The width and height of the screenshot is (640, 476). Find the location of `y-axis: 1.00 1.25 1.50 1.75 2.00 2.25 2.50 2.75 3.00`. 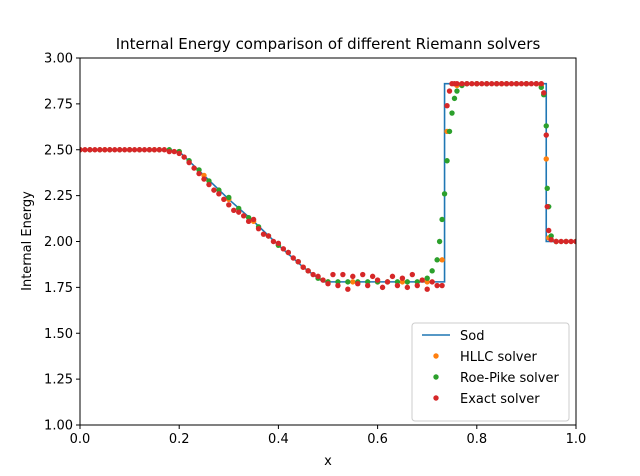

y-axis: 1.00 1.25 1.50 1.75 2.00 2.25 2.50 2.75 3.00 is located at coordinates (62, 243).